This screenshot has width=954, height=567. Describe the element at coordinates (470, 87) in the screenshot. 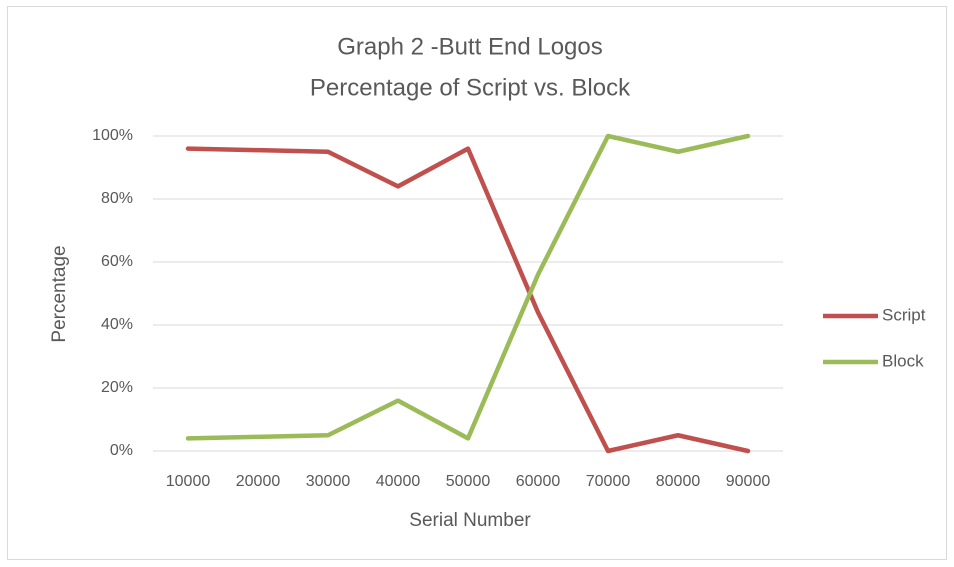

I see `chart-title: Percentage of Script vs. Block` at that location.